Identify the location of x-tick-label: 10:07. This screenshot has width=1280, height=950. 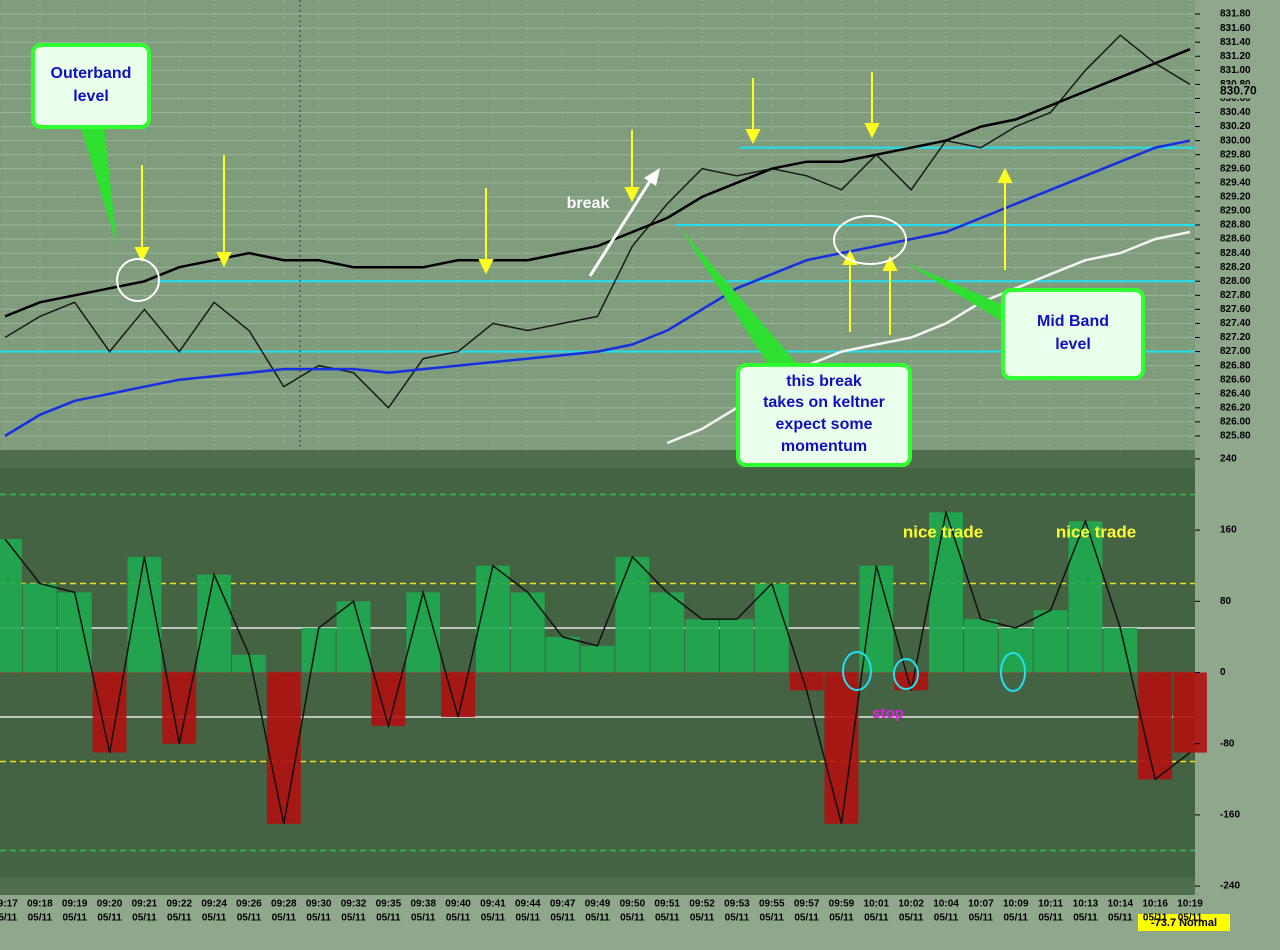
(981, 904).